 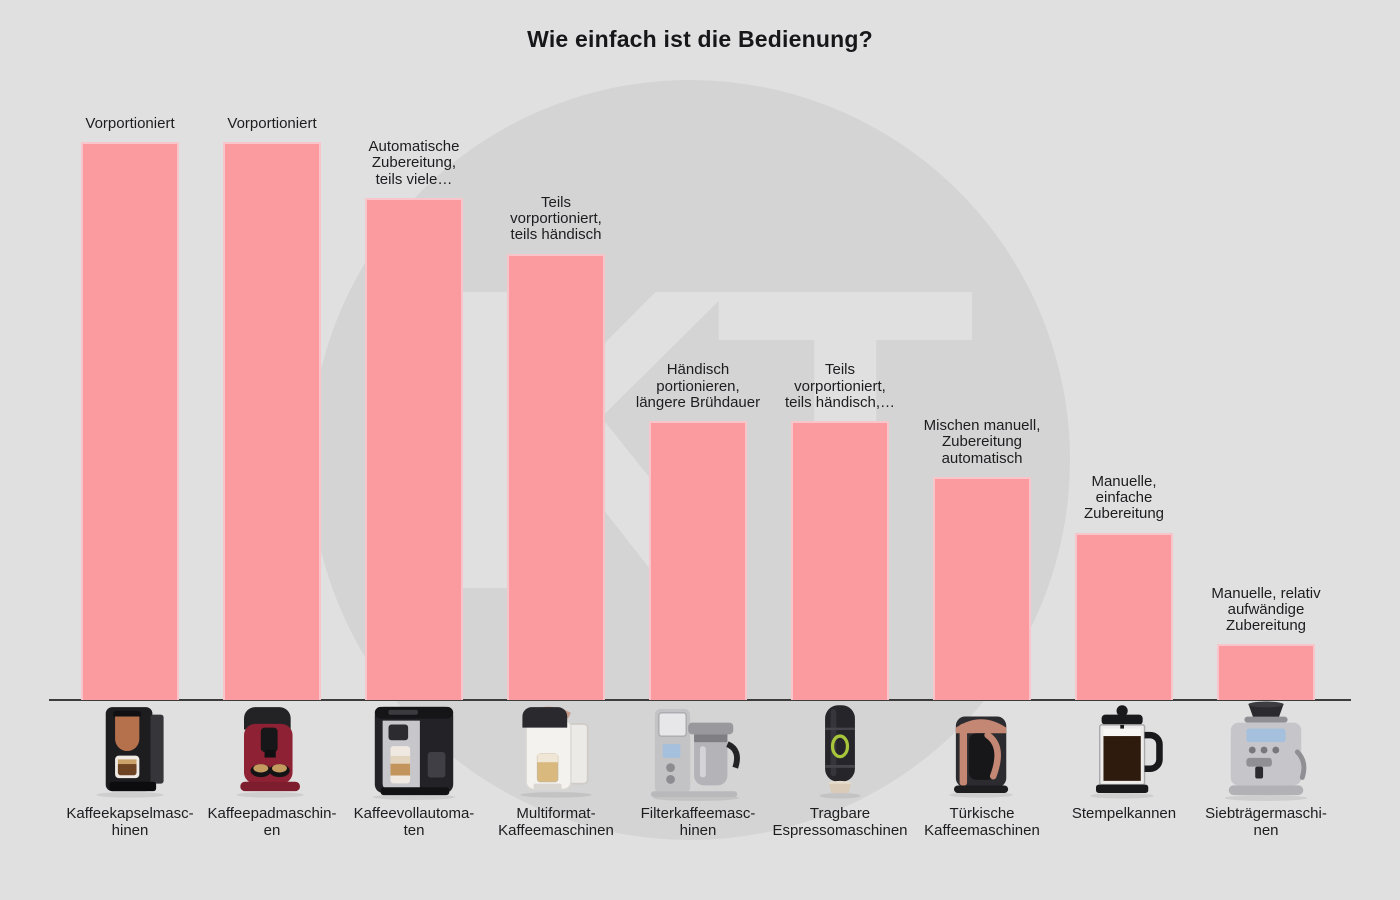 What do you see at coordinates (1266, 672) in the screenshot?
I see `bar-siebtraegermaschinen` at bounding box center [1266, 672].